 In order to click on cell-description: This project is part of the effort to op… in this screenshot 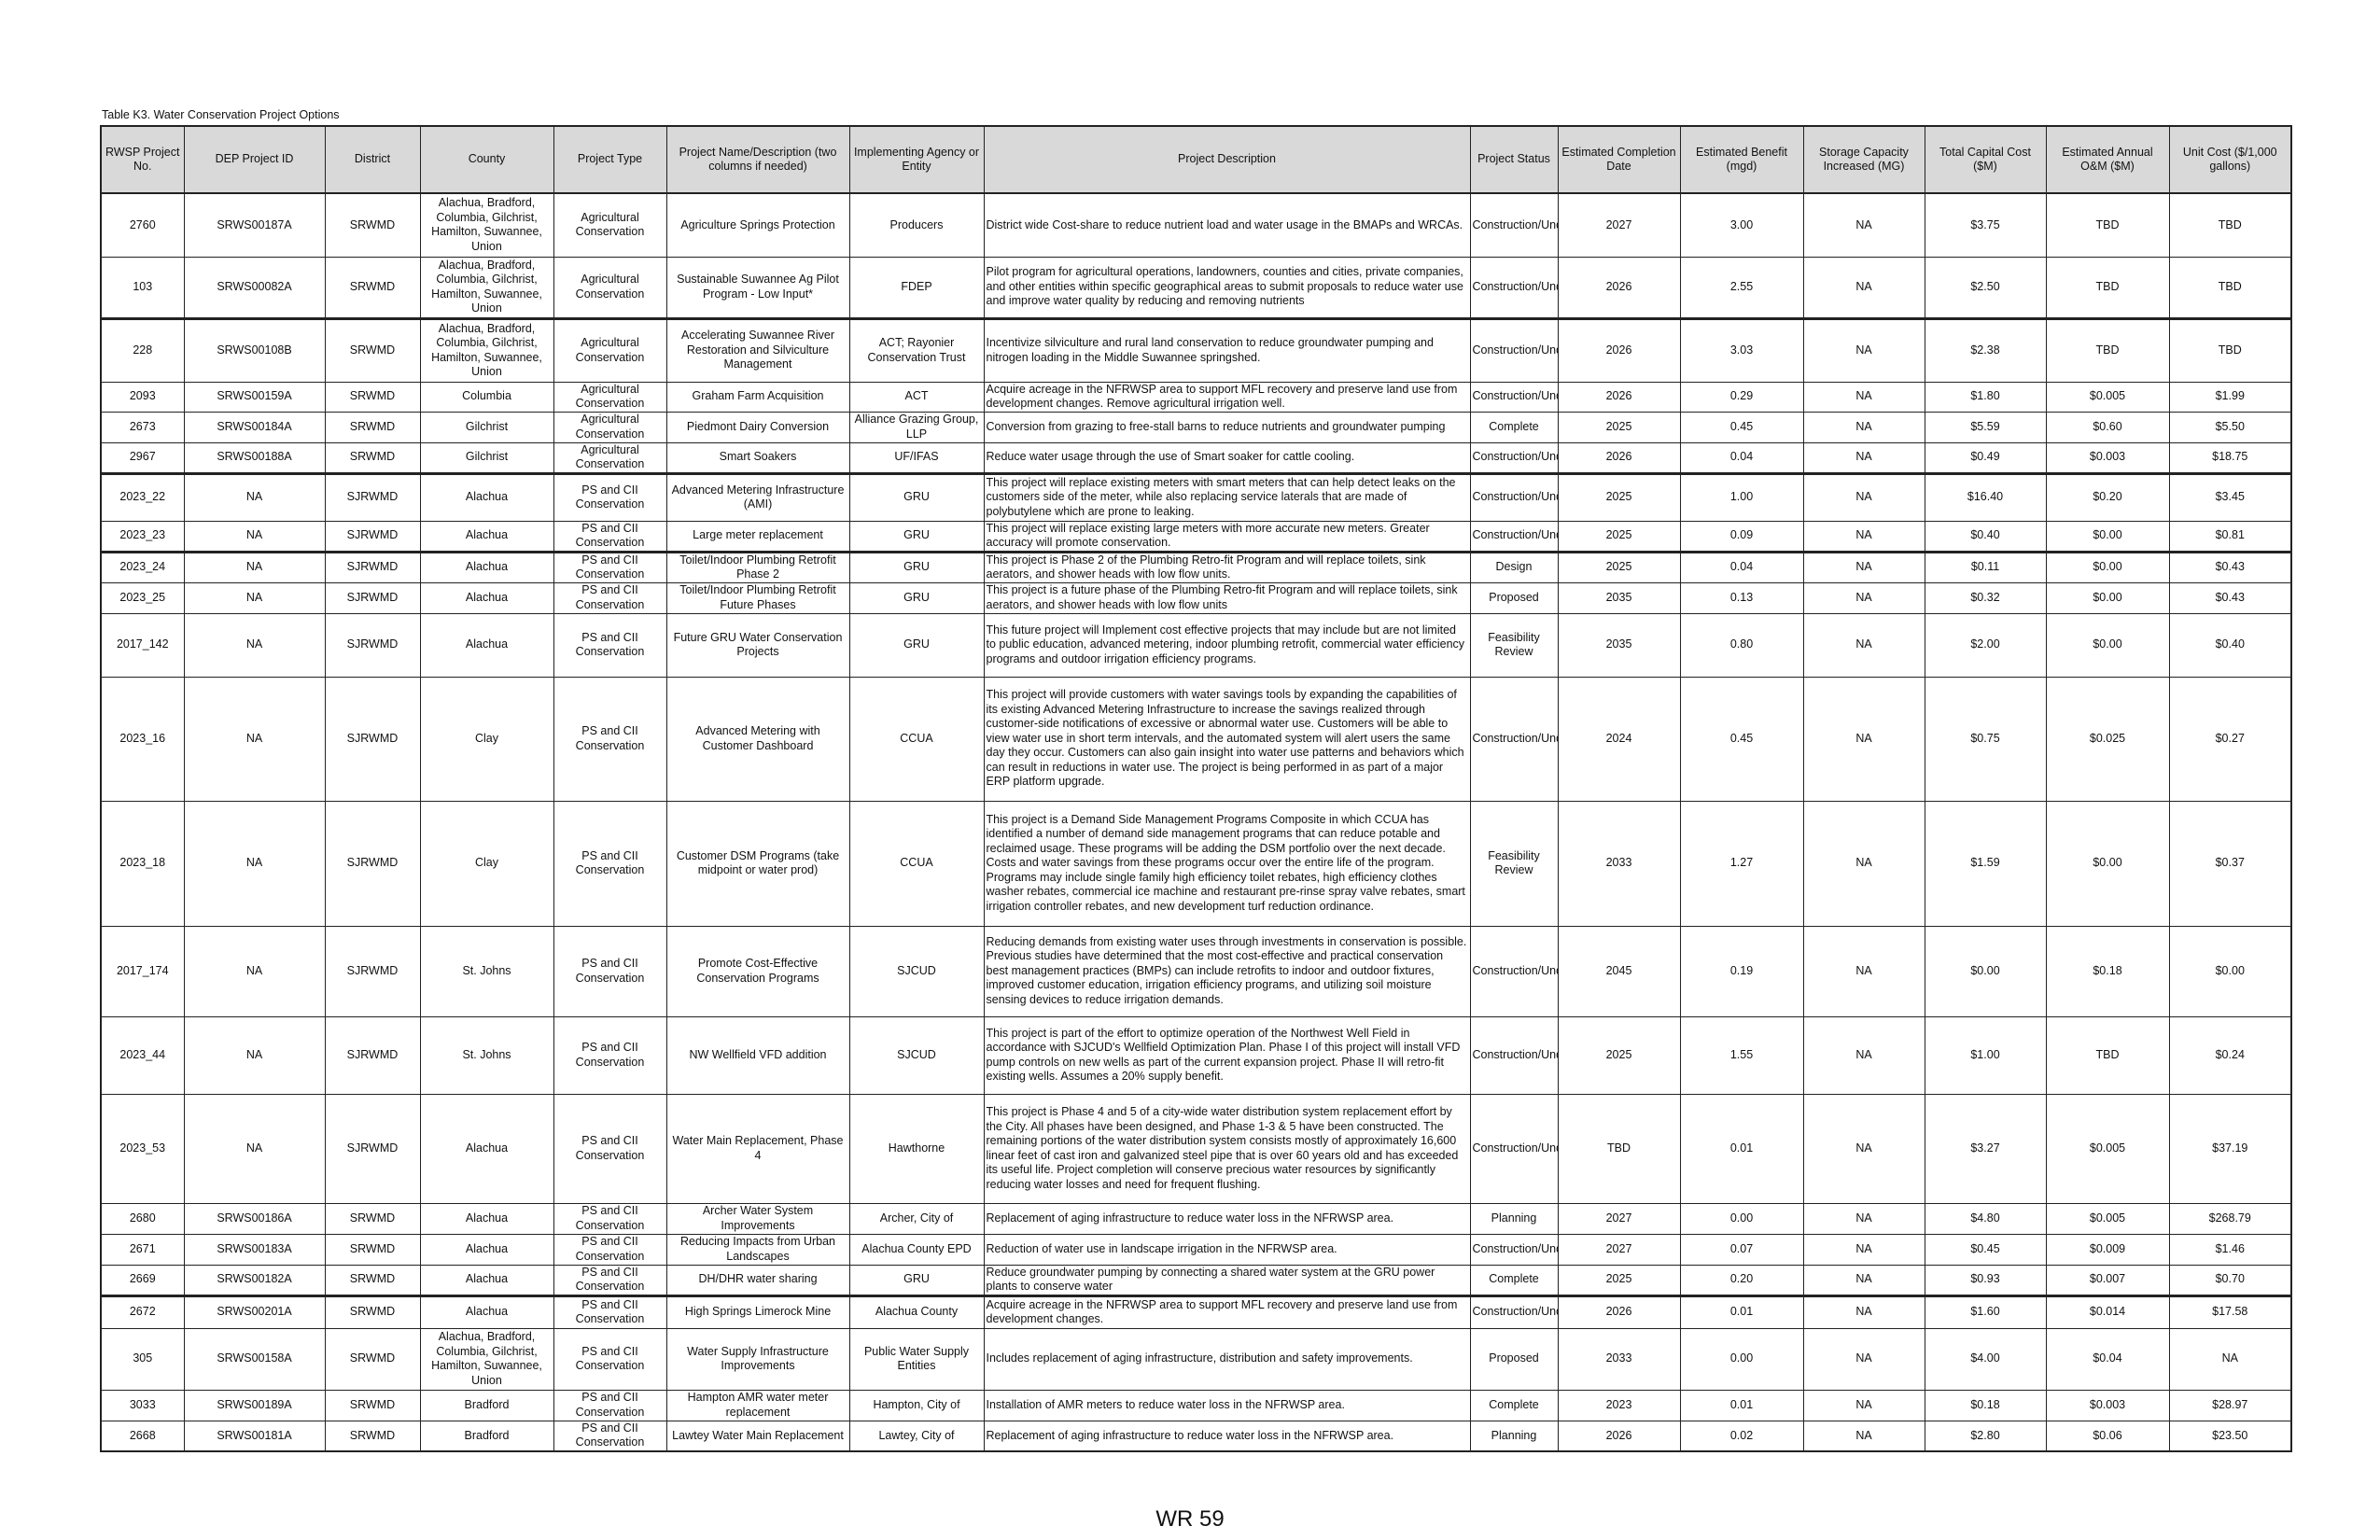, I will do `click(1227, 1055)`.